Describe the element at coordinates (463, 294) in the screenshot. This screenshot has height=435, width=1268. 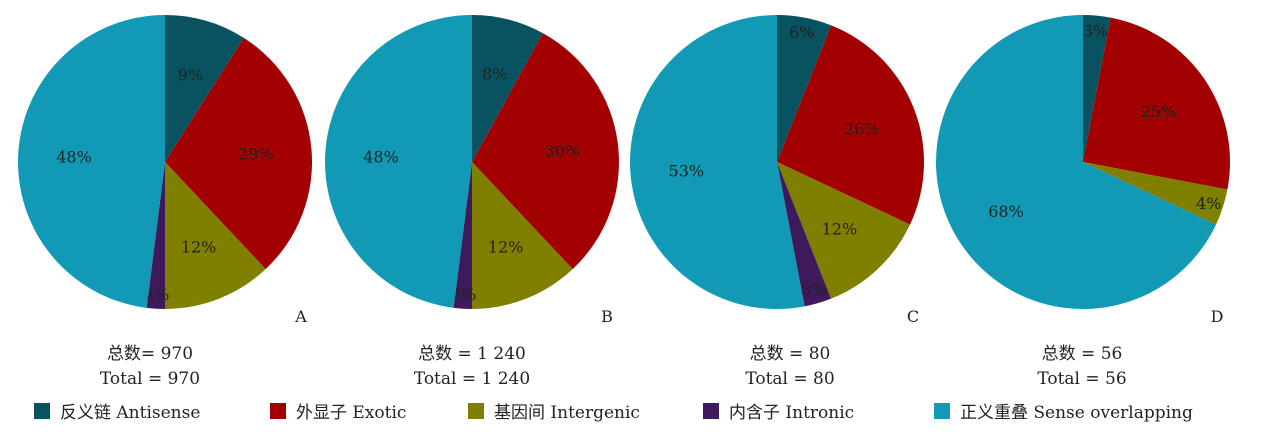
I see `slice-label-b-intronic: 2%` at that location.